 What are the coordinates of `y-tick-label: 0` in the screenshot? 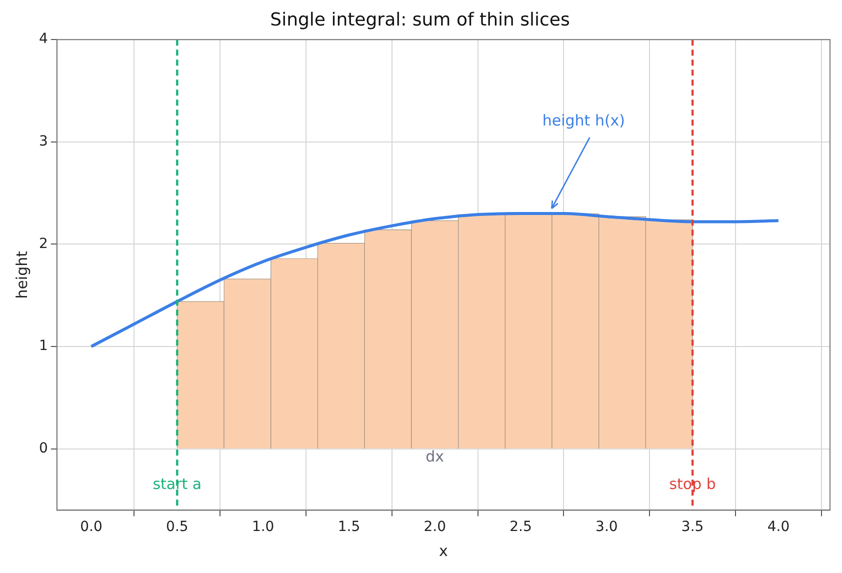 It's located at (43, 448).